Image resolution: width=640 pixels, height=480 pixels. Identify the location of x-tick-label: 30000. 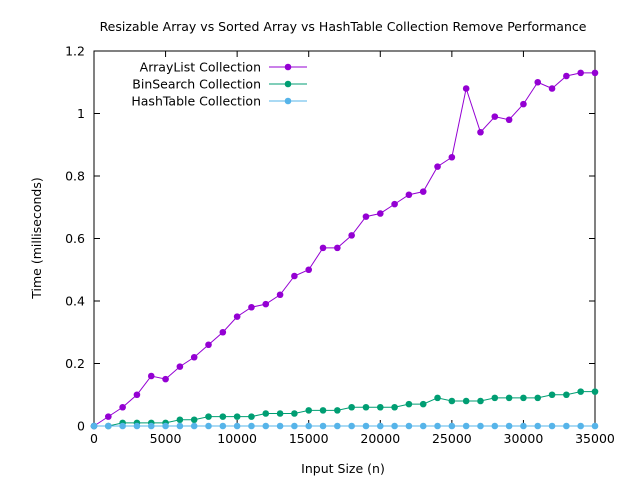
(524, 438).